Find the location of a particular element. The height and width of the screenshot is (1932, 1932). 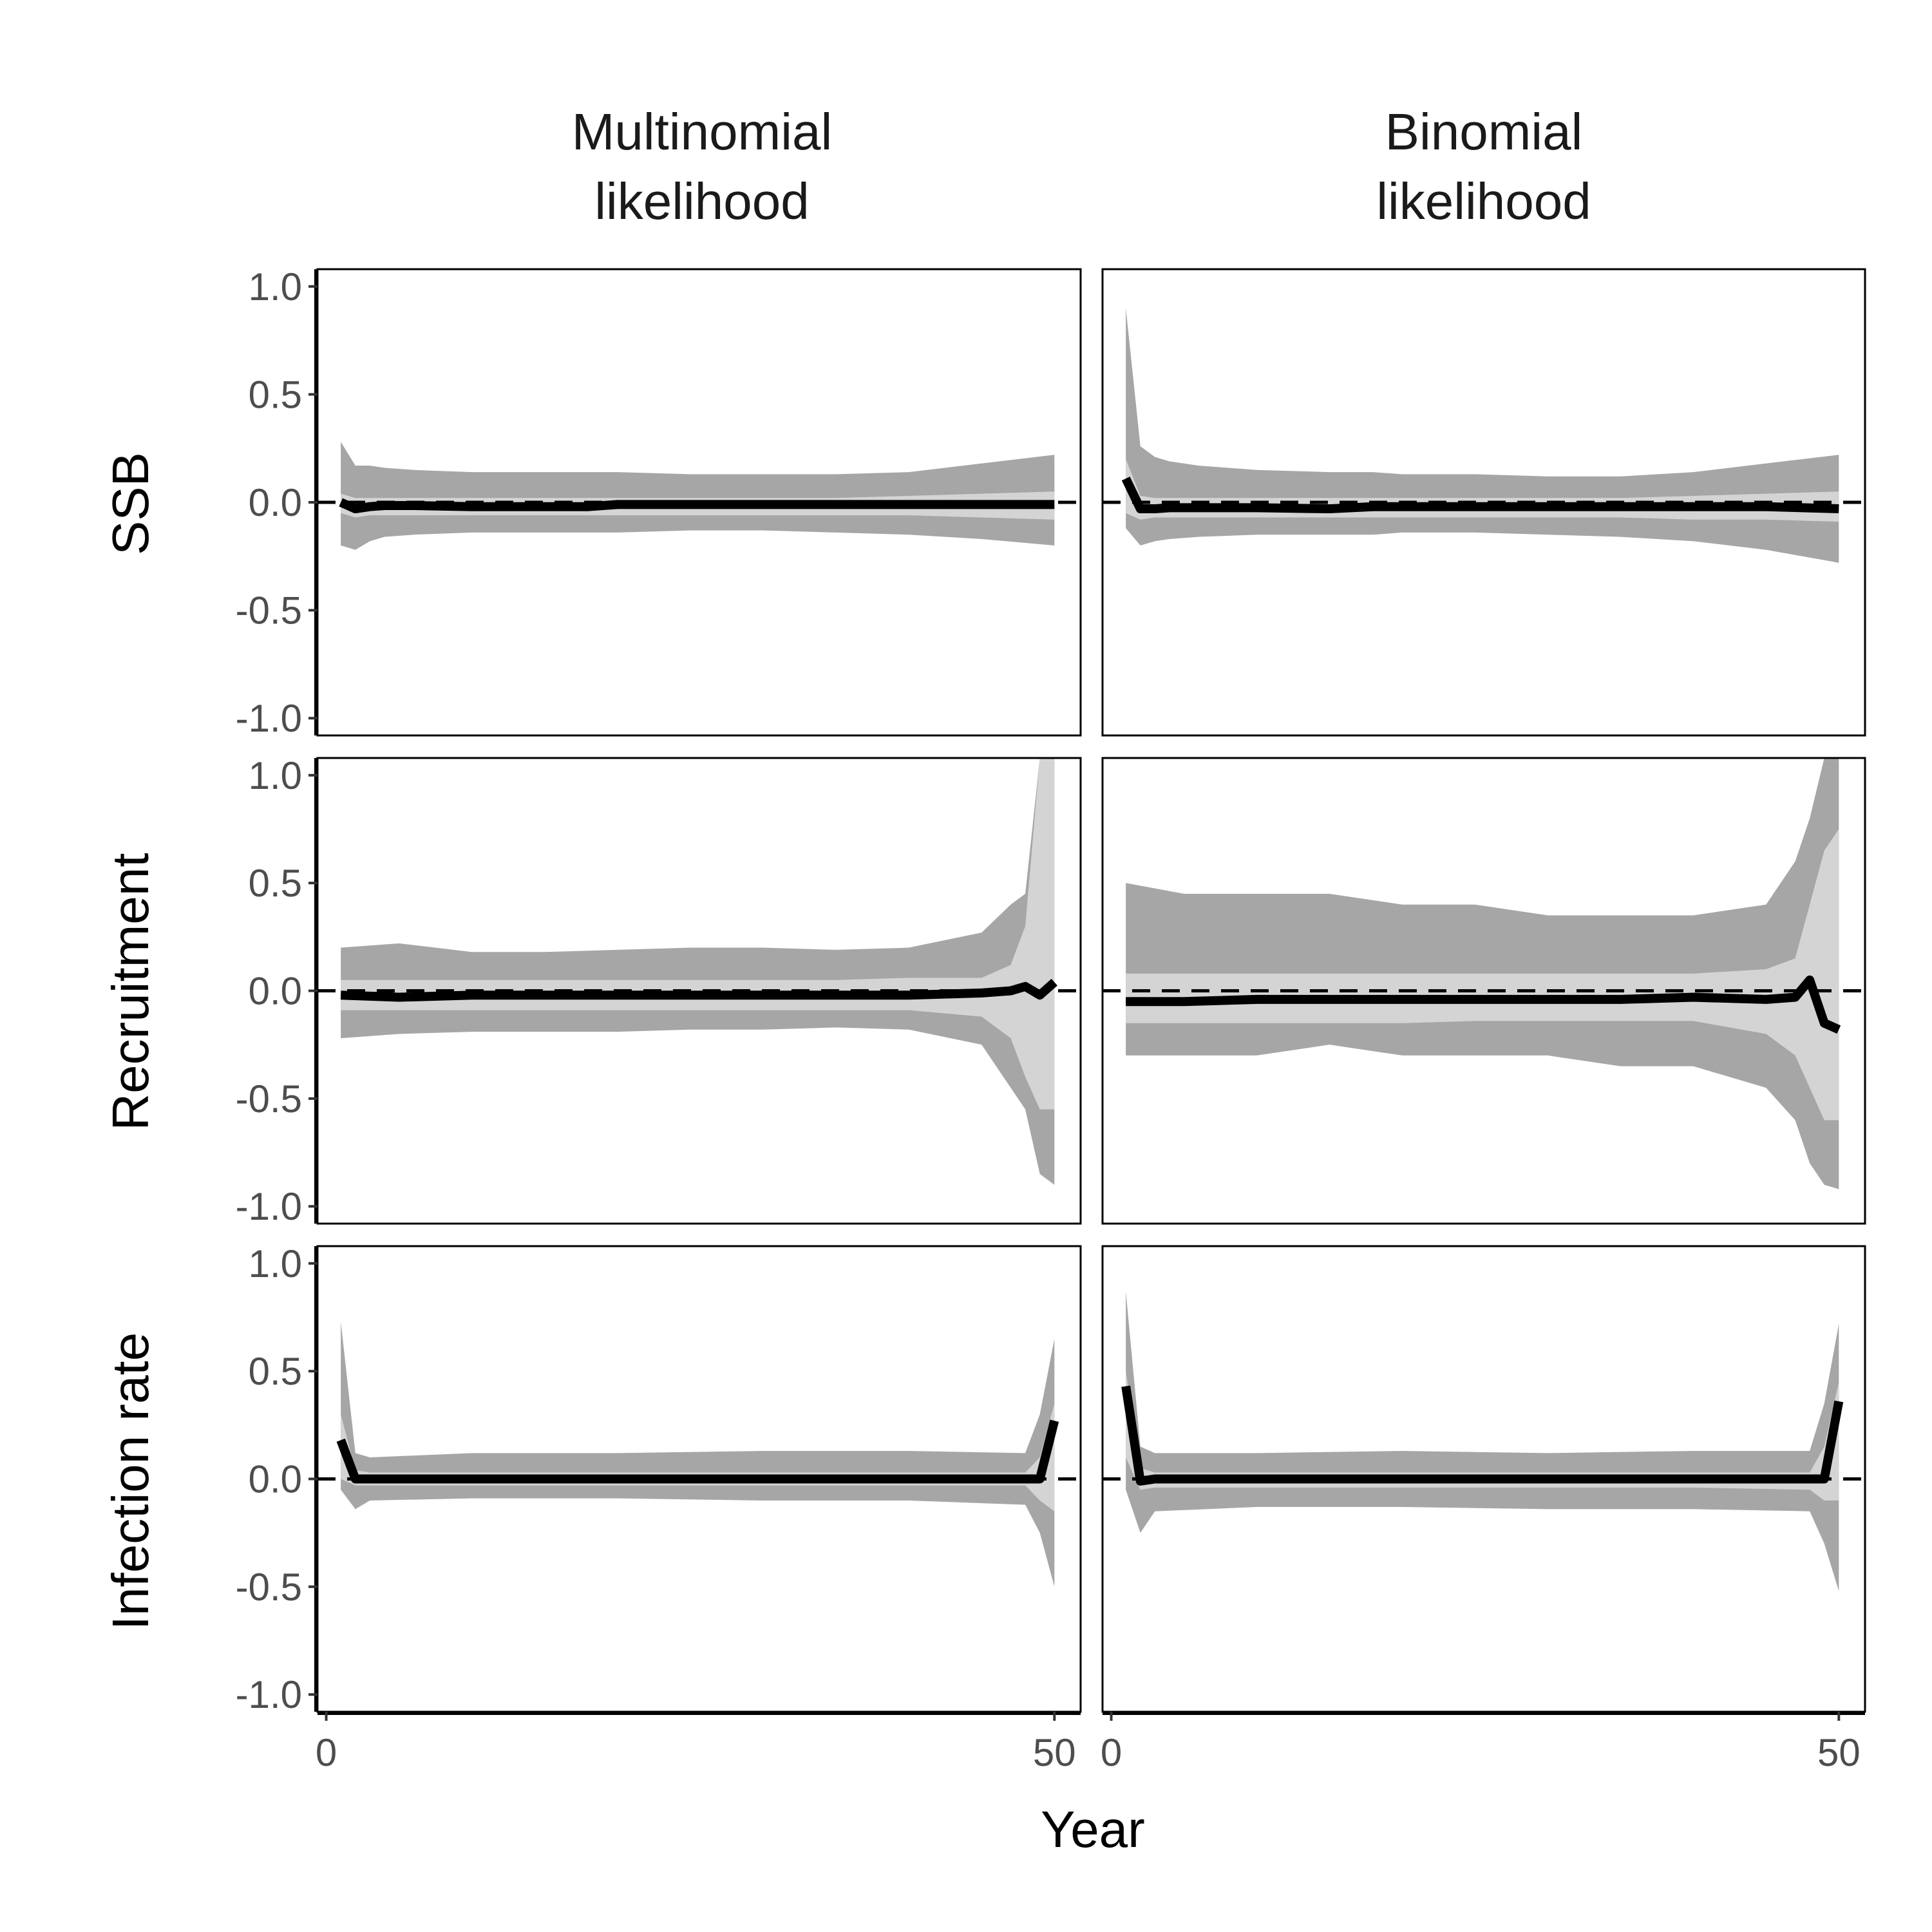

row-label-infection-rate: Infection rate is located at coordinates (130, 1481).